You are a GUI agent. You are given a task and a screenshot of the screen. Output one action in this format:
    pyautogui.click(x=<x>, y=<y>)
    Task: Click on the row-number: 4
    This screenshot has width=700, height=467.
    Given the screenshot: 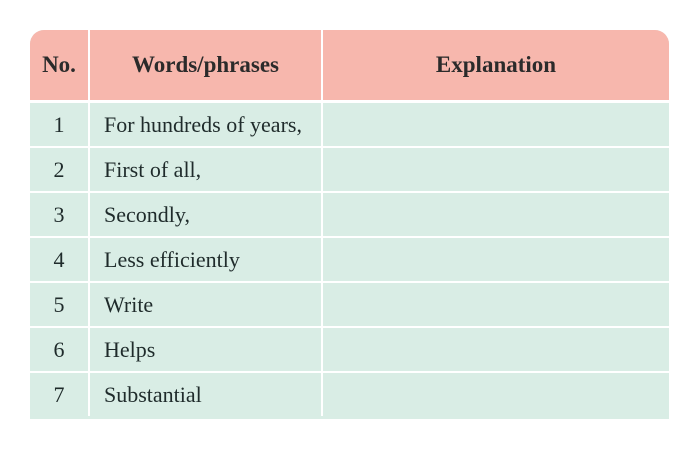 What is the action you would take?
    pyautogui.click(x=60, y=259)
    